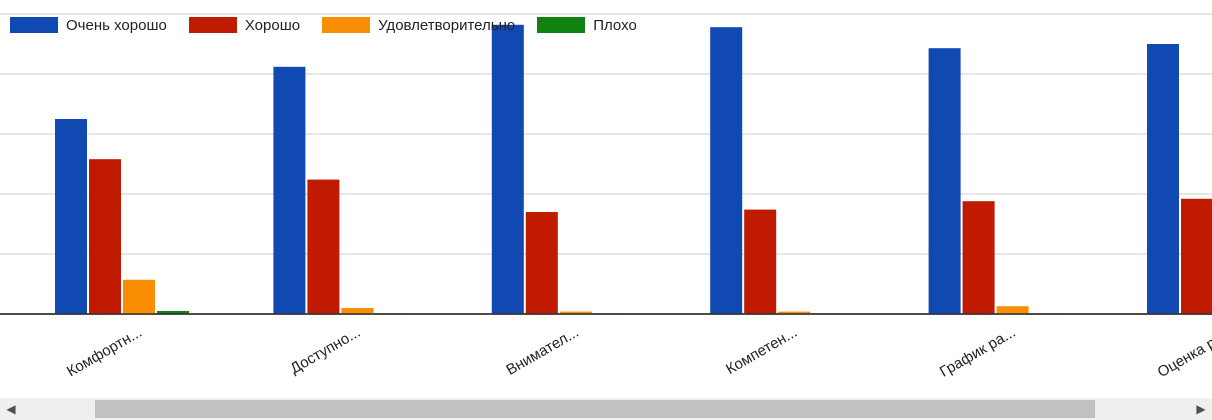  I want to click on legend-item: Очень хорошо, so click(88, 25).